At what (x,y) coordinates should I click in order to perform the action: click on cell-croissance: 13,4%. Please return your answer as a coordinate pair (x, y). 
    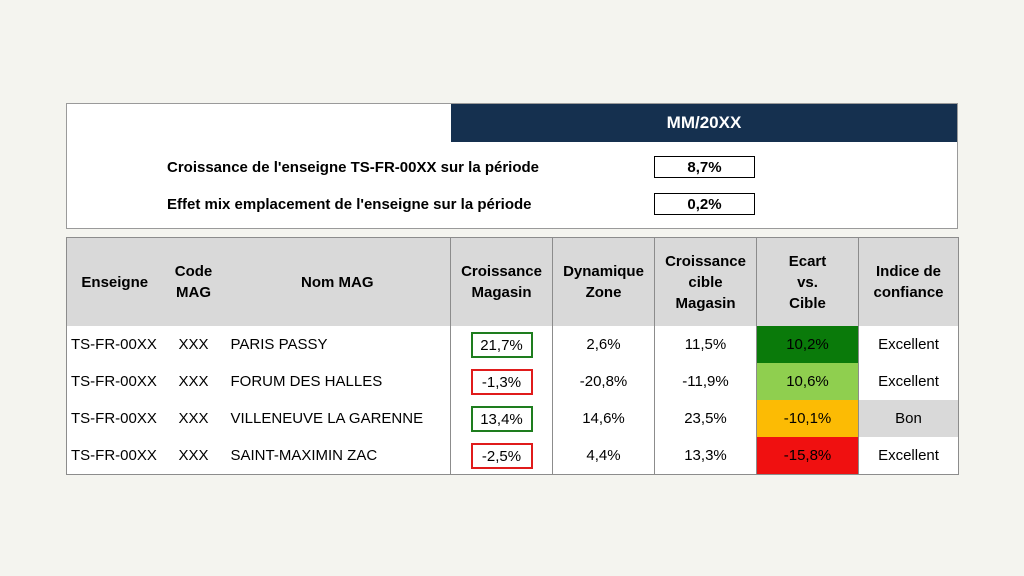
    Looking at the image, I should click on (501, 418).